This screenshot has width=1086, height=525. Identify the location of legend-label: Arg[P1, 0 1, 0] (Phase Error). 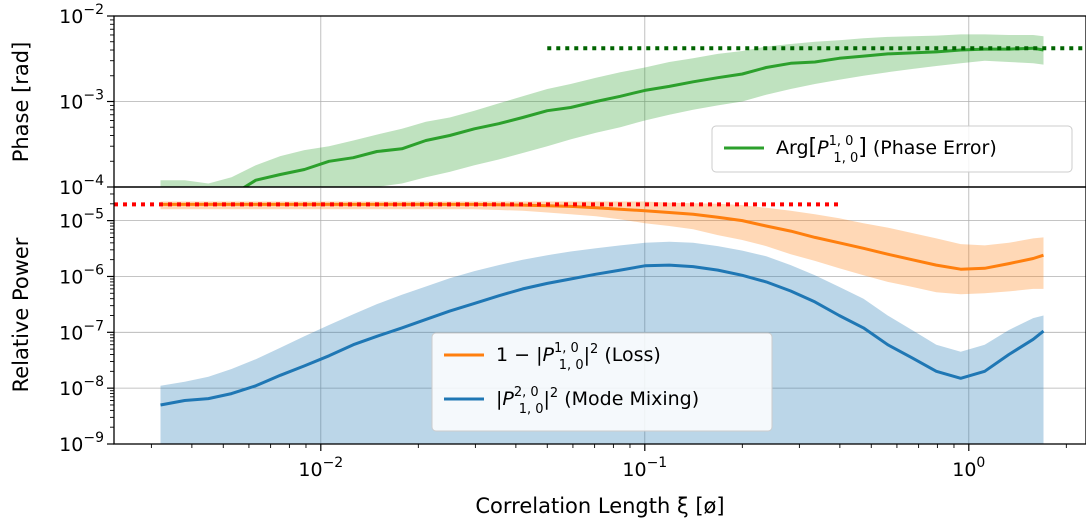
(886, 150).